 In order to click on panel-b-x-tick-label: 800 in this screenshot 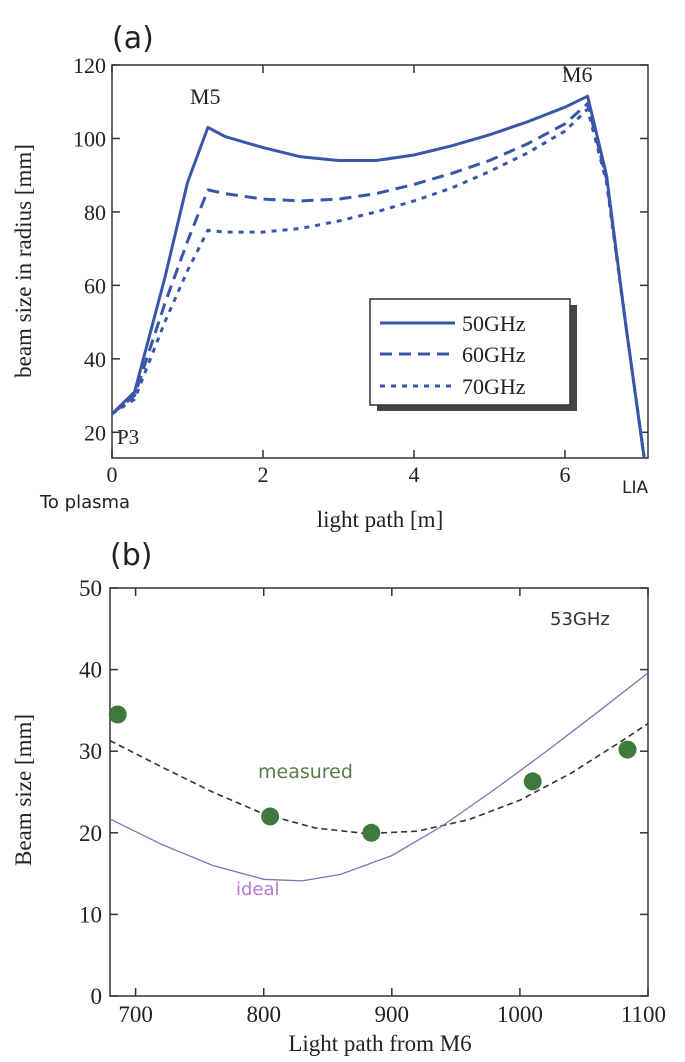, I will do `click(263, 1014)`.